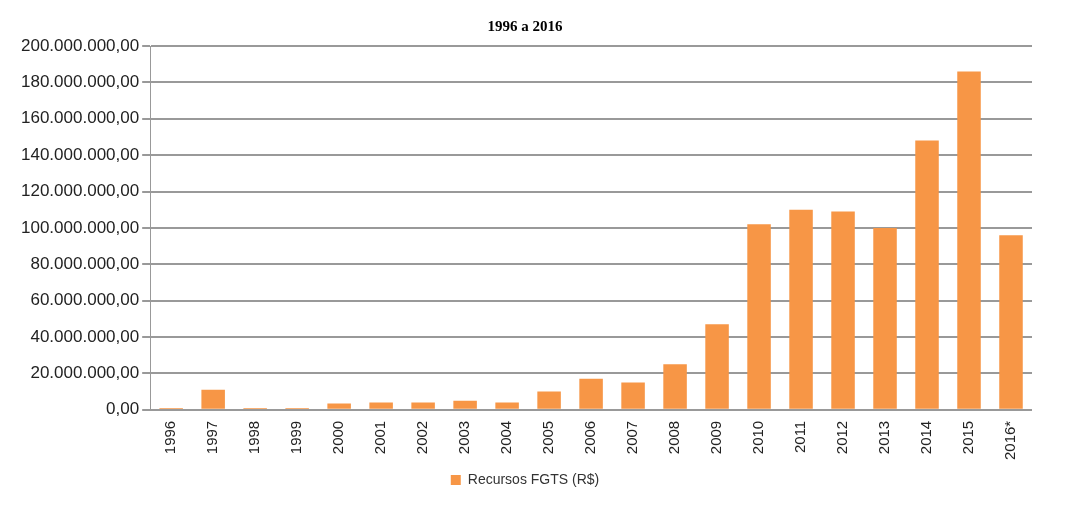 Image resolution: width=1070 pixels, height=515 pixels. What do you see at coordinates (525, 25) in the screenshot?
I see `chart-title: 1996 a 2016` at bounding box center [525, 25].